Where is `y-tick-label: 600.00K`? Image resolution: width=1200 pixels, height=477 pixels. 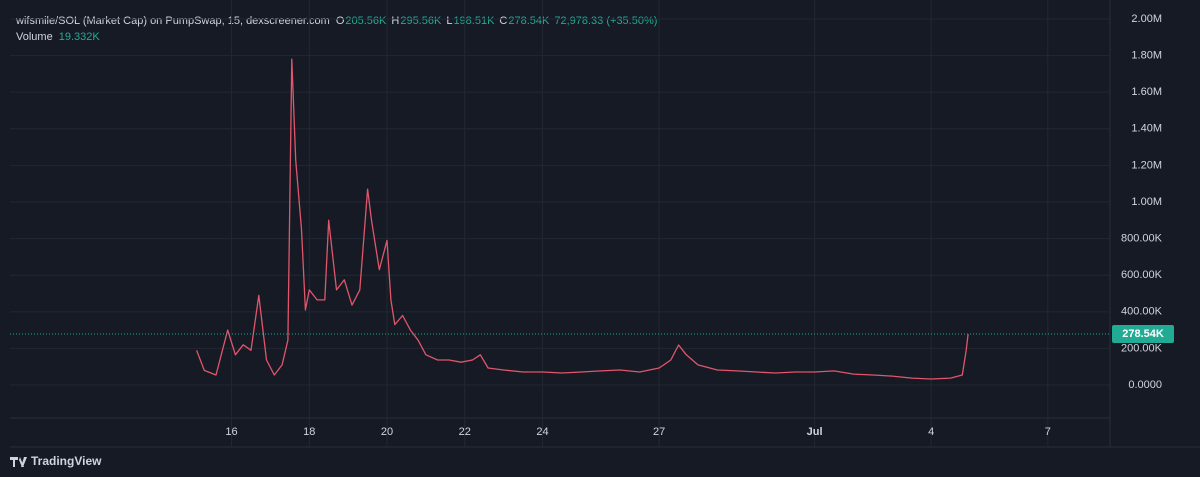 y-tick-label: 600.00K is located at coordinates (1142, 275).